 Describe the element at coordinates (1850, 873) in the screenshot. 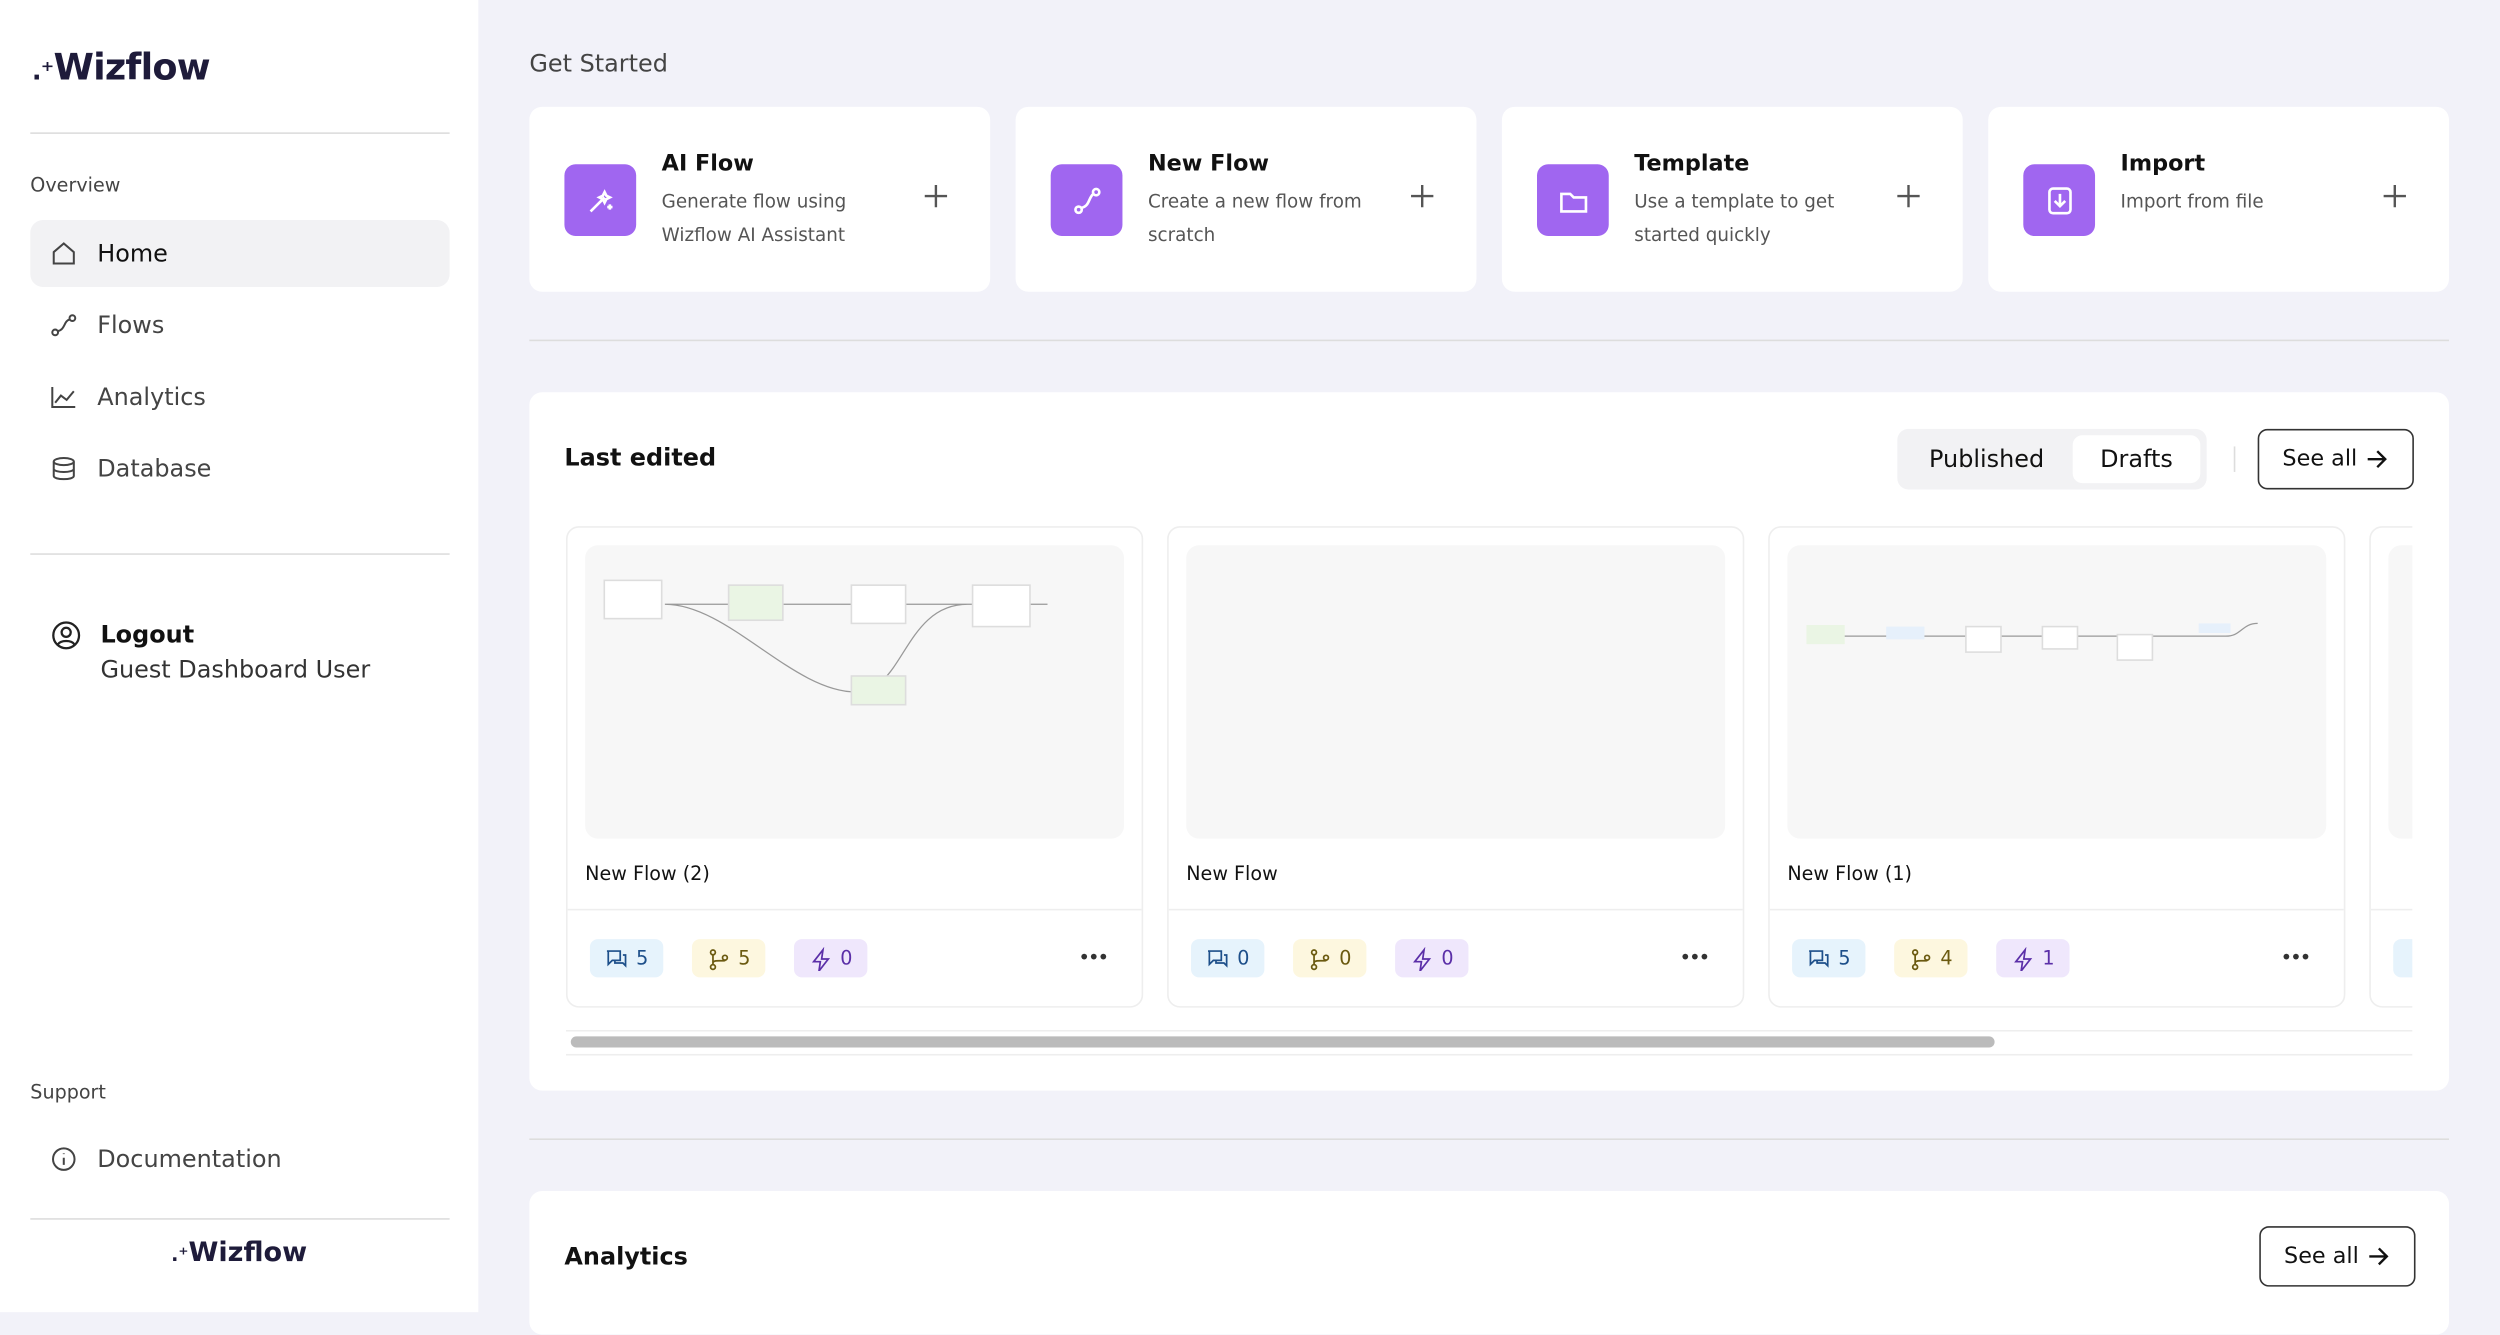

I see `flow-name: New Flow (1)` at that location.